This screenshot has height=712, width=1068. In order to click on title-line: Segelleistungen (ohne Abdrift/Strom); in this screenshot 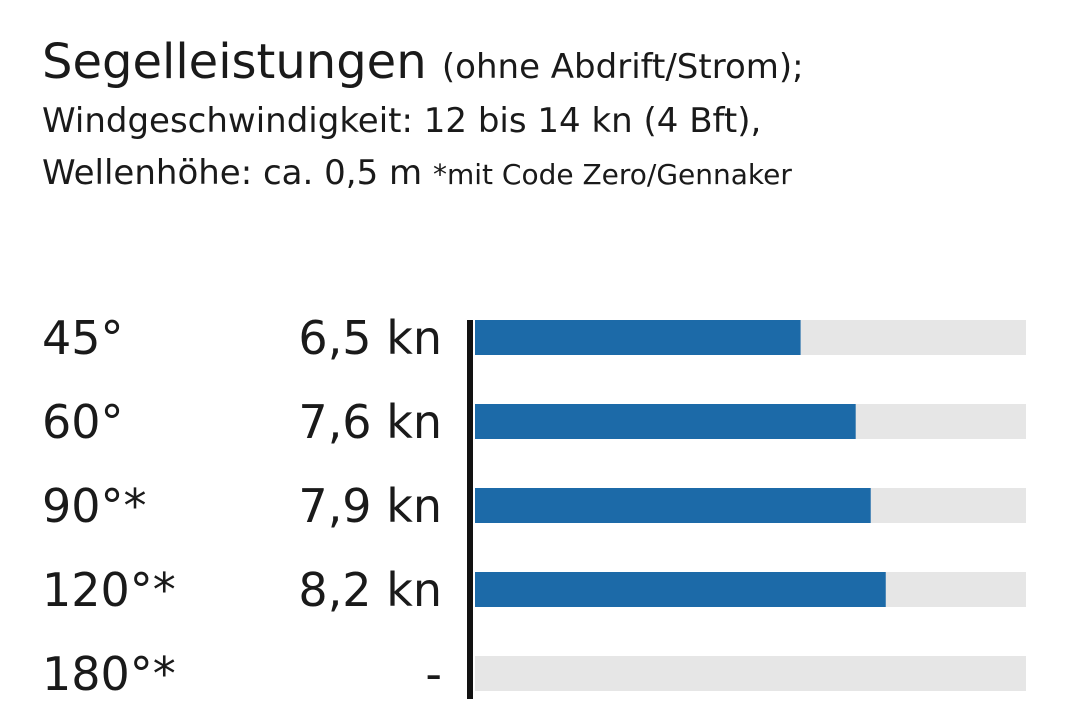, I will do `click(547, 62)`.